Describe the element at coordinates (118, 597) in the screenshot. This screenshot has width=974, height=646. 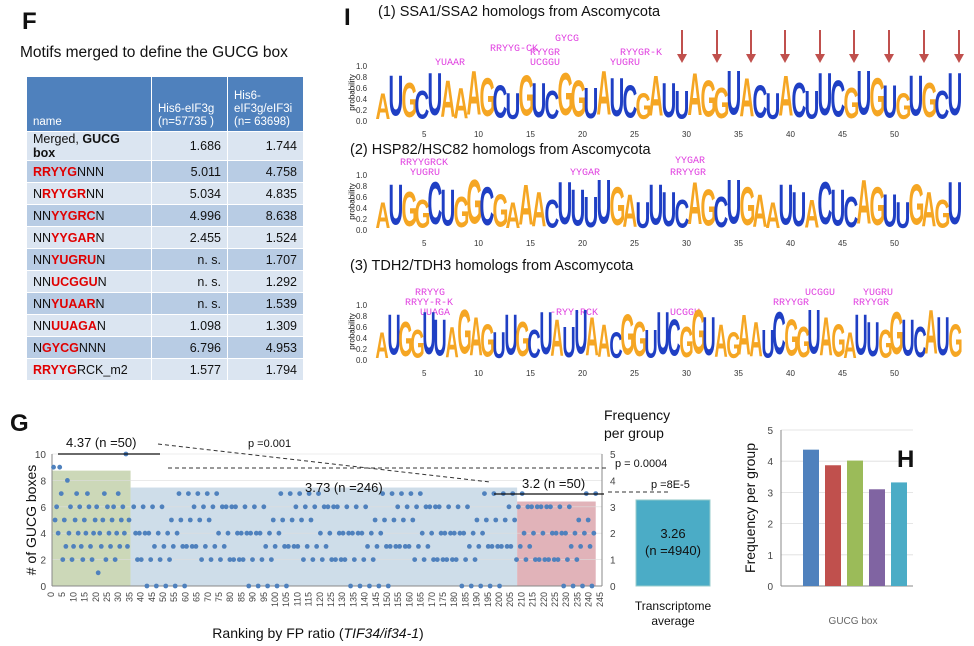
I see `x-tick: 30` at that location.